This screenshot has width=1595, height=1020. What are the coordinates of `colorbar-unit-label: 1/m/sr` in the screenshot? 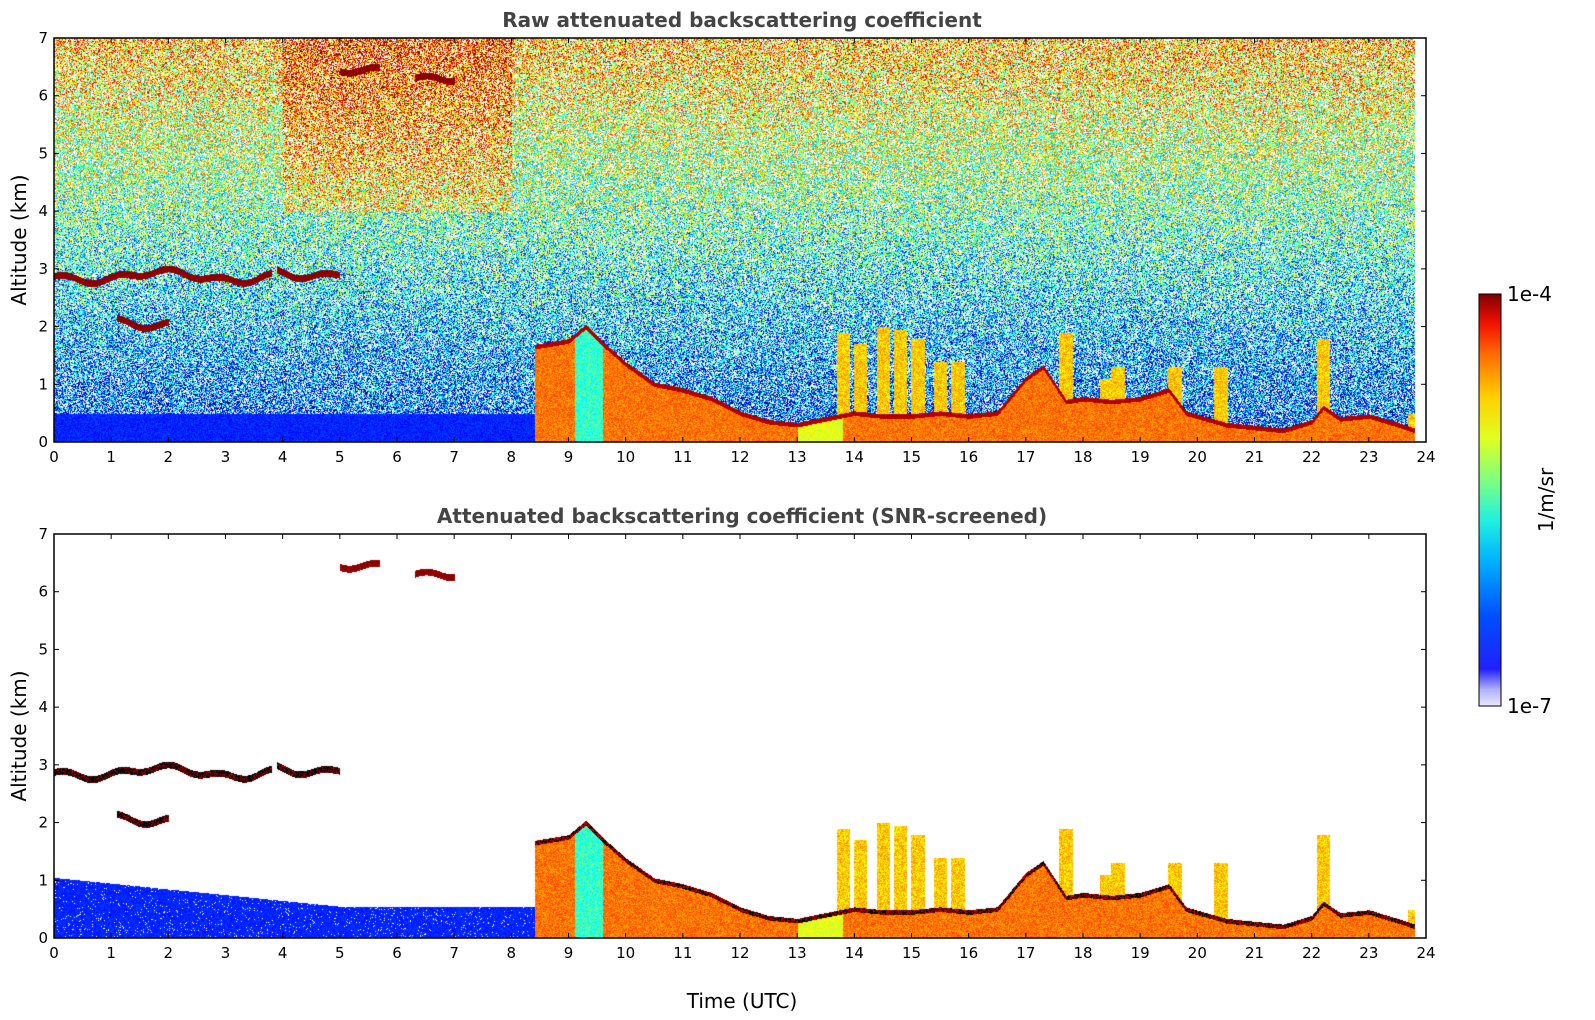 It's located at (1546, 499).